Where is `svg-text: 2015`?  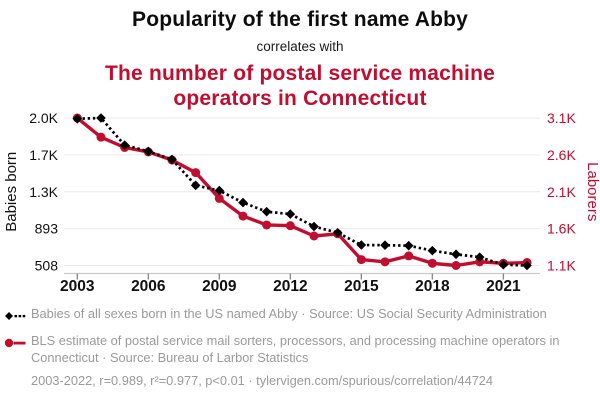
svg-text: 2015 is located at coordinates (361, 286).